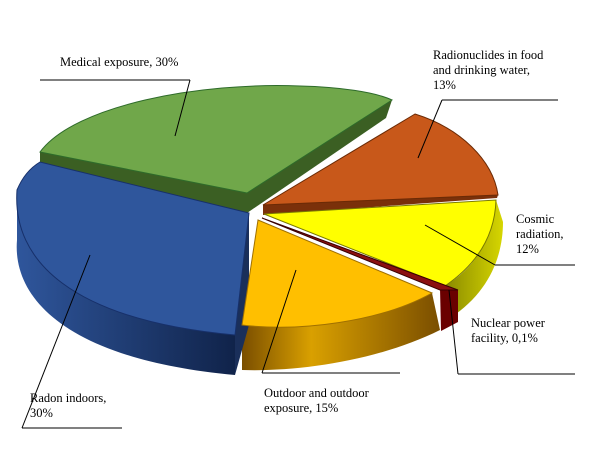 The width and height of the screenshot is (608, 455). What do you see at coordinates (527, 249) in the screenshot?
I see `label-line: 12%` at bounding box center [527, 249].